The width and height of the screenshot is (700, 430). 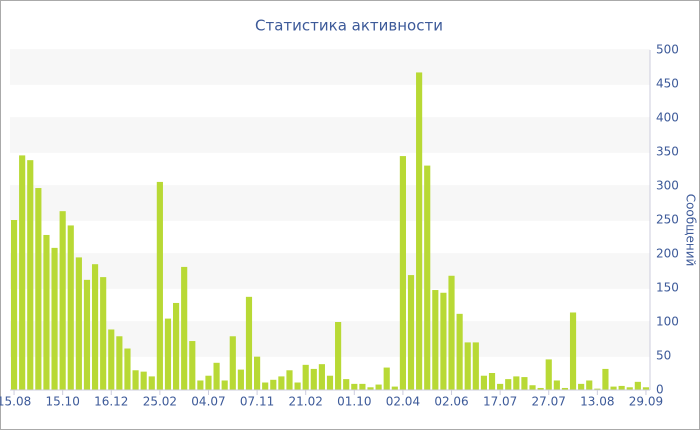 I want to click on y-axis-title: Сообщений, so click(x=691, y=230).